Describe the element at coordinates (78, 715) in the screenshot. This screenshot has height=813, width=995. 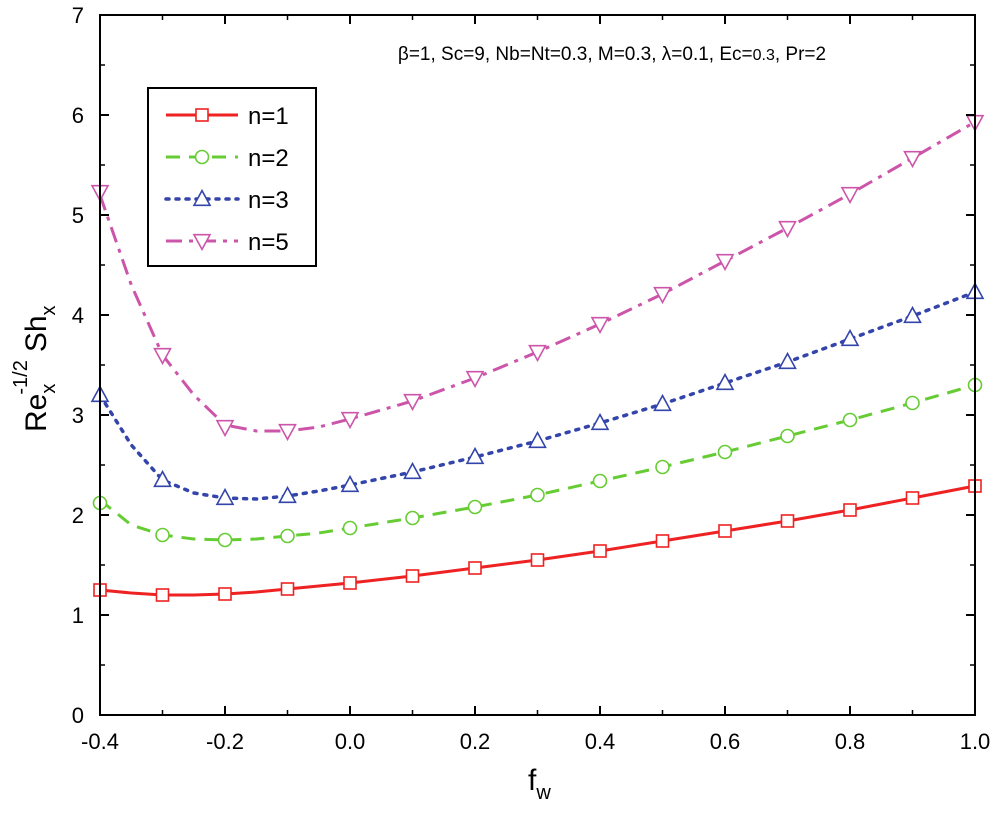
I see `y-tick-label: 0` at that location.